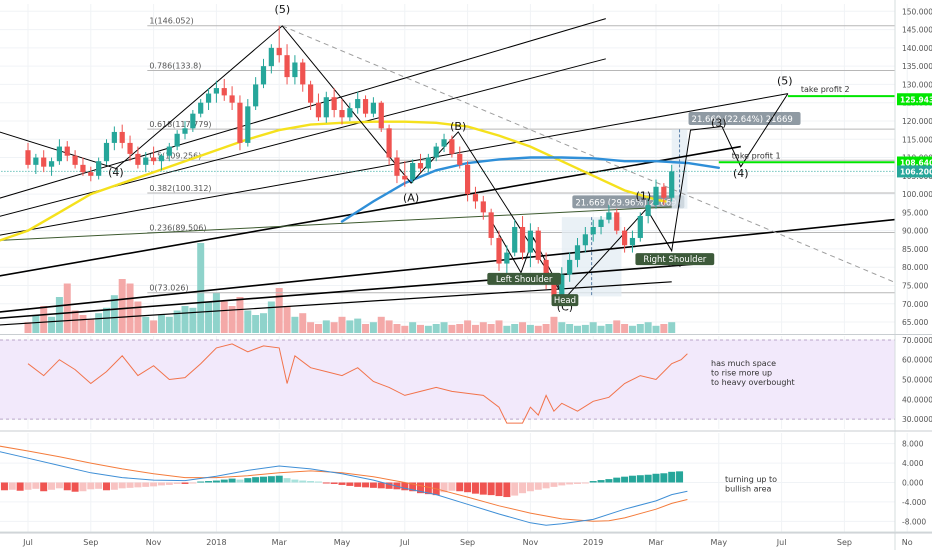 Image resolution: width=932 pixels, height=550 pixels. Describe the element at coordinates (679, 169) in the screenshot. I see `measure-box` at that location.